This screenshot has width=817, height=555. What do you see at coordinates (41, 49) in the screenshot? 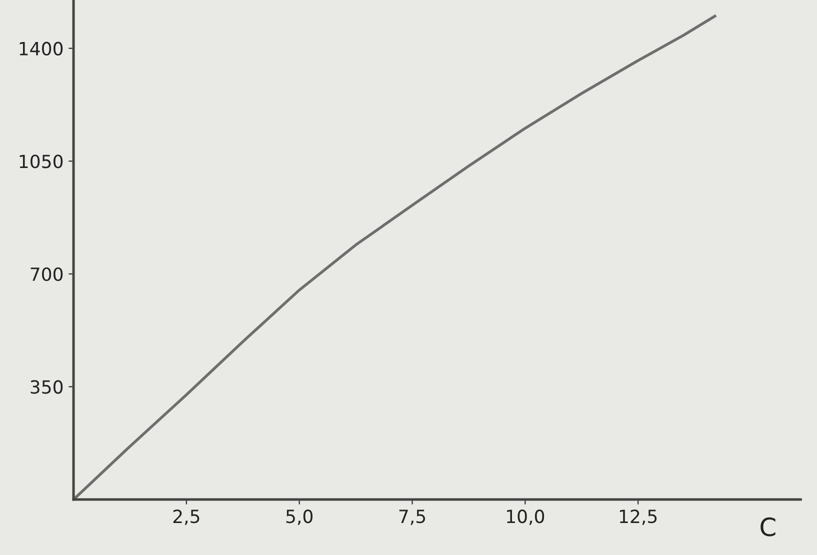
I see `y-tick-label: 1400` at bounding box center [41, 49].